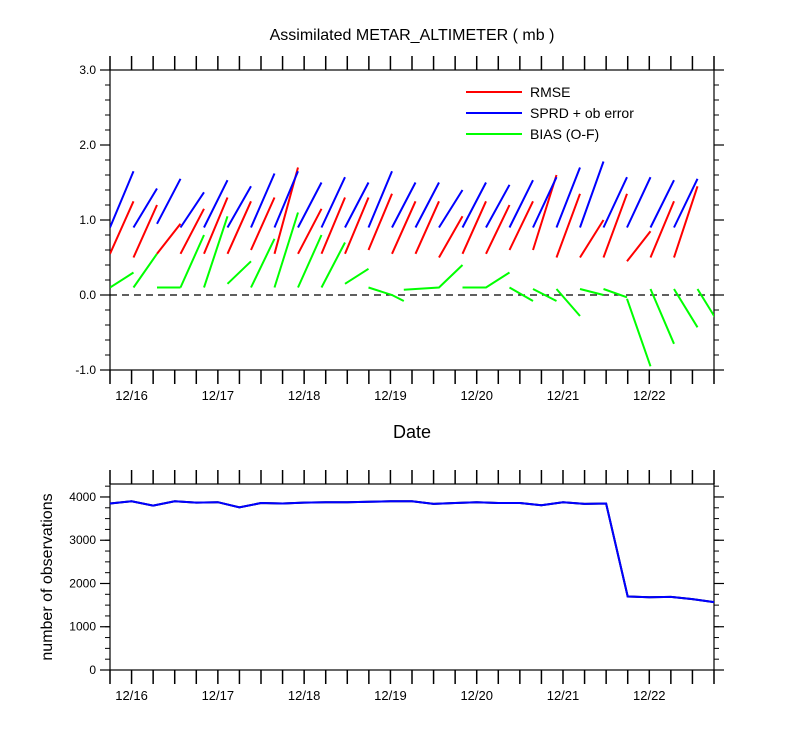 The image size is (800, 750). I want to click on bottom-y-tick-label: 3000, so click(82, 540).